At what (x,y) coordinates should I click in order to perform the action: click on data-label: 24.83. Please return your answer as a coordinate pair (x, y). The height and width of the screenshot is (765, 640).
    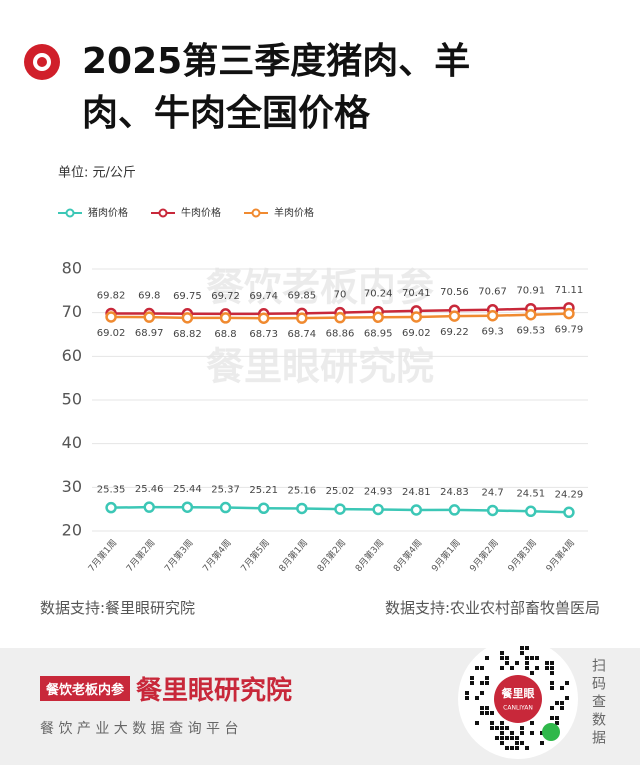
    Looking at the image, I should click on (454, 492).